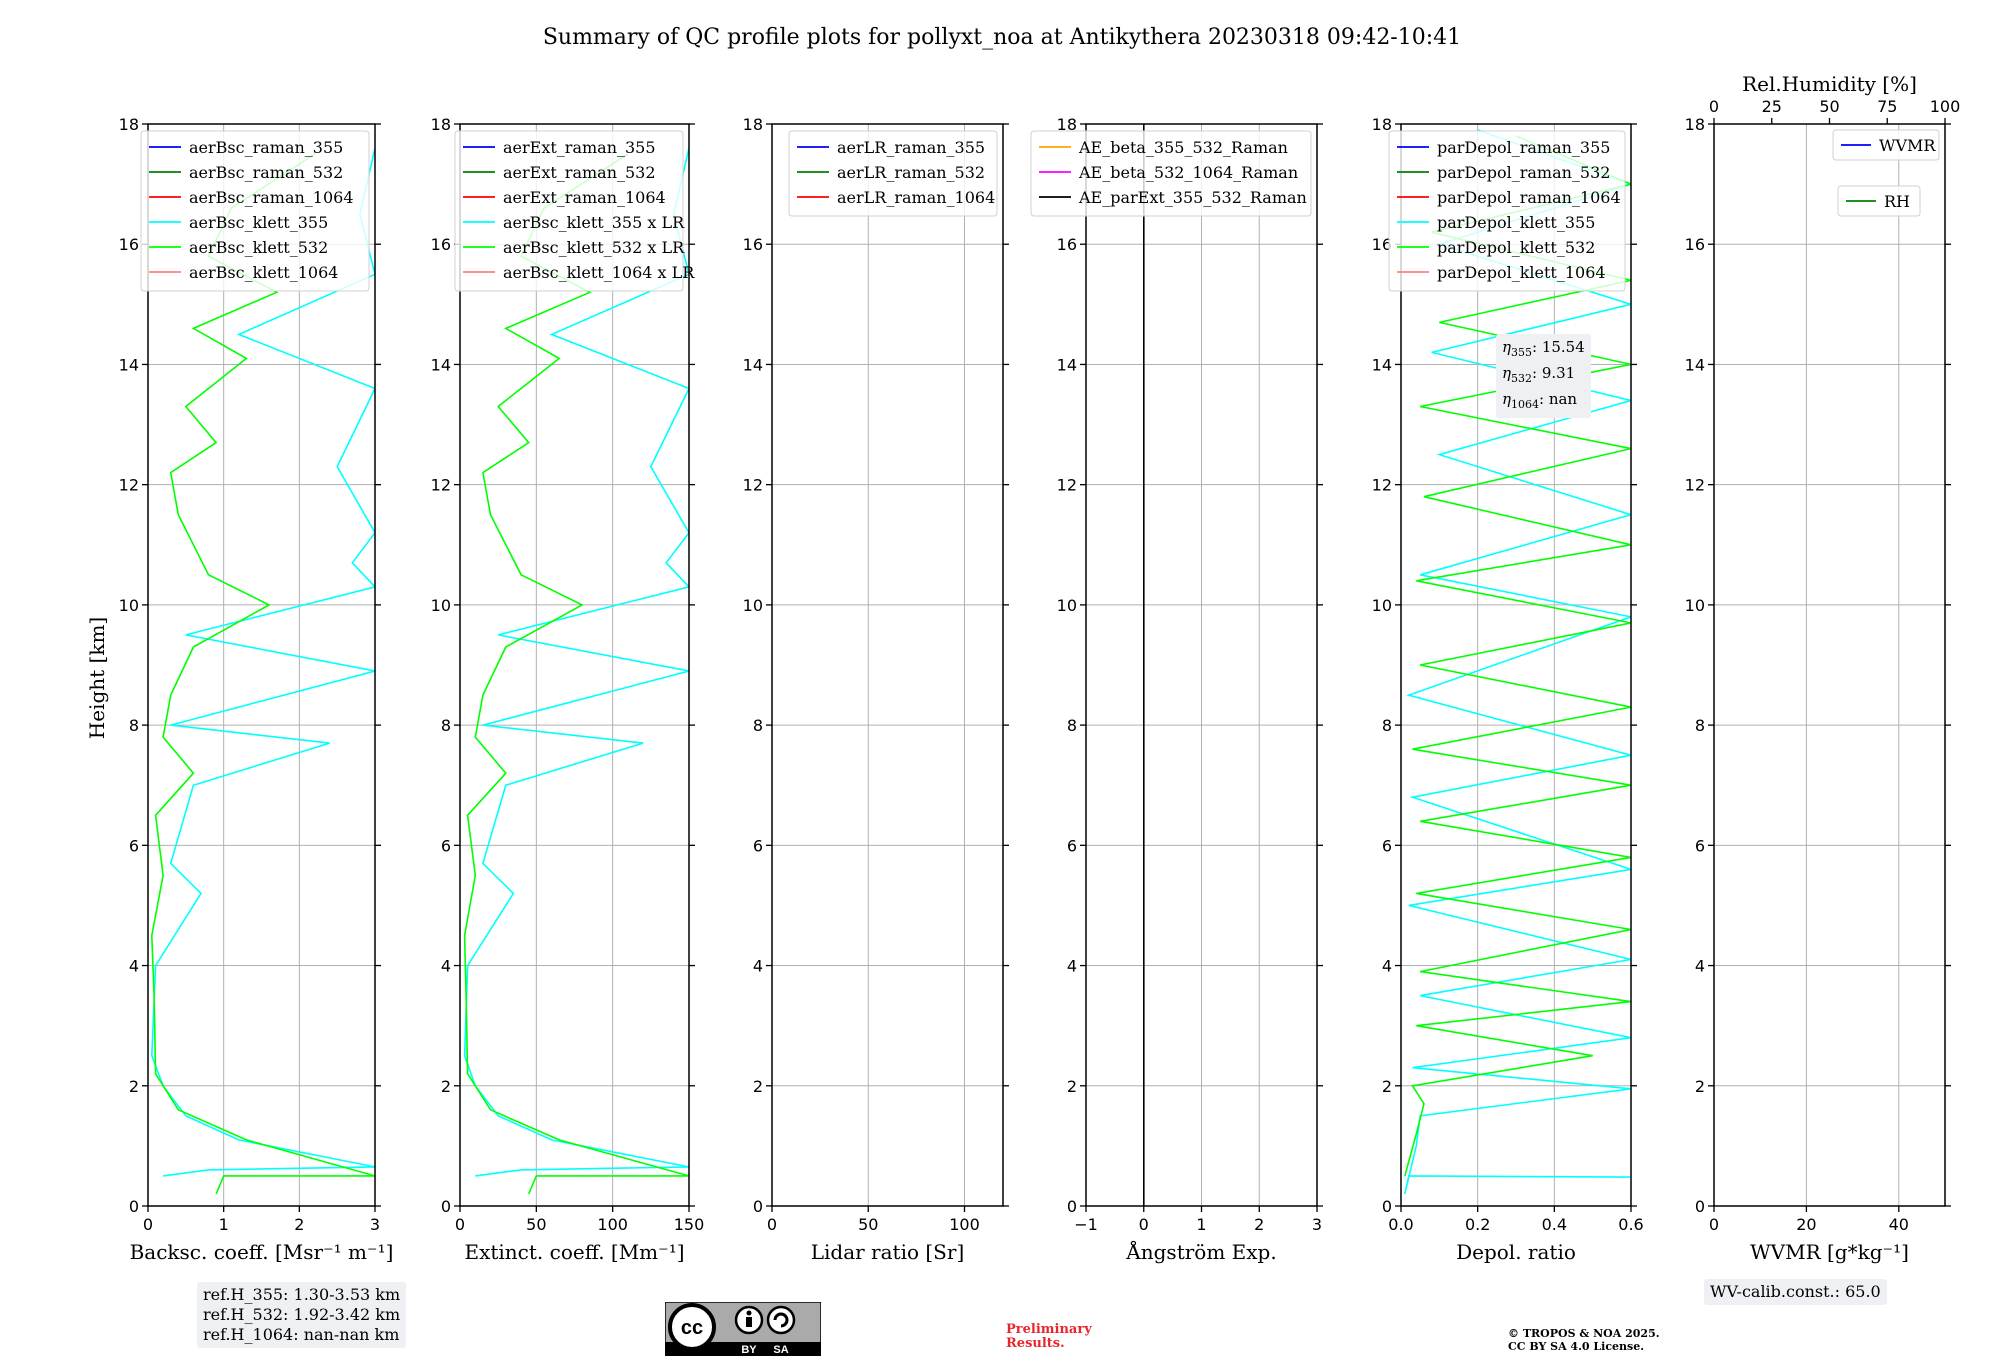 The image size is (2000, 1360). I want to click on x-axis-label: WVMR [g*kg⁻¹], so click(1829, 1252).